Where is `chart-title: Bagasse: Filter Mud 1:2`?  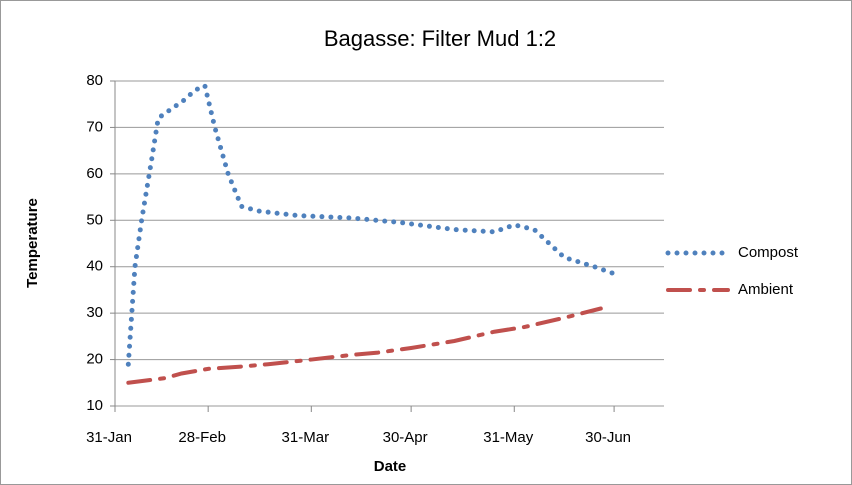 chart-title: Bagasse: Filter Mud 1:2 is located at coordinates (440, 38).